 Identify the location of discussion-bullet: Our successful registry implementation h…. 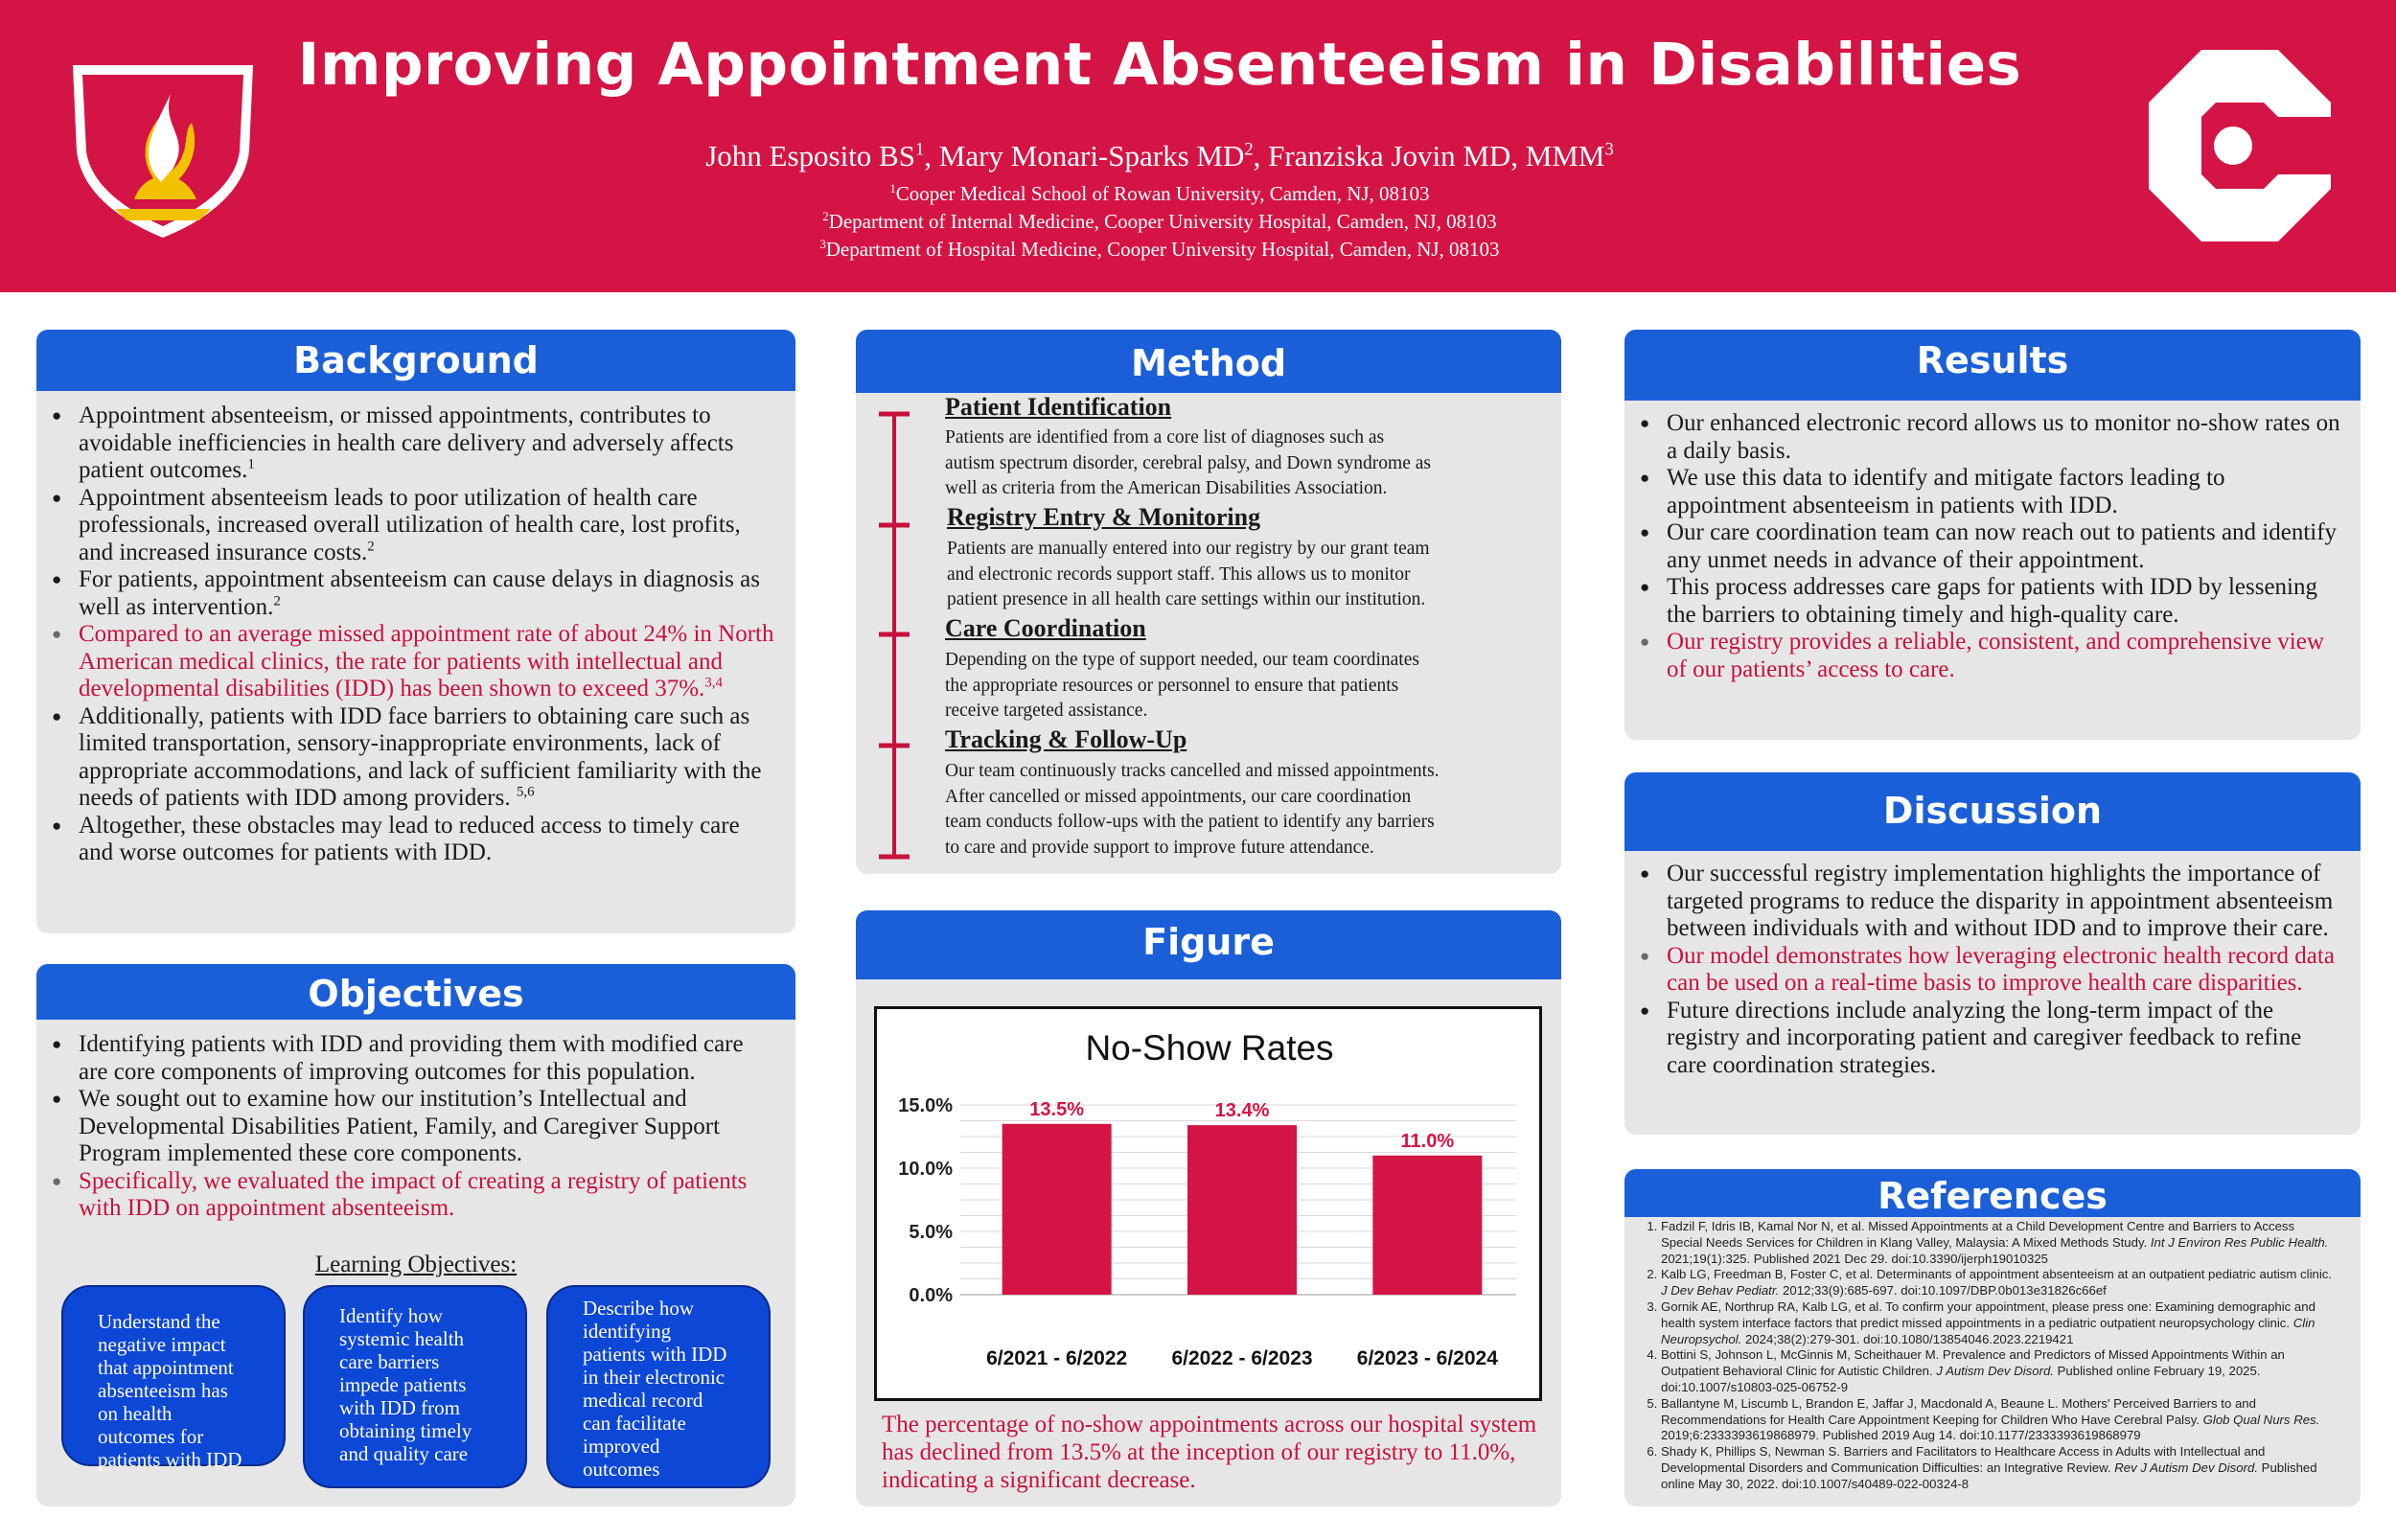
(1990, 902).